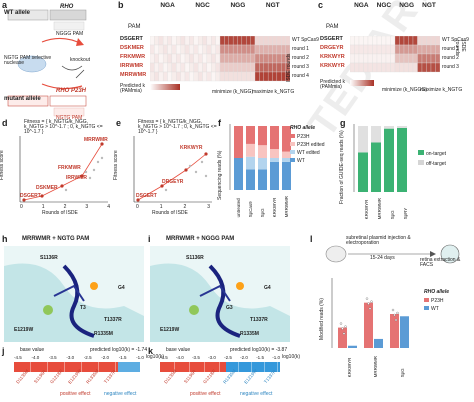  I want to click on panel-c-letter: c, so click(321, 5).